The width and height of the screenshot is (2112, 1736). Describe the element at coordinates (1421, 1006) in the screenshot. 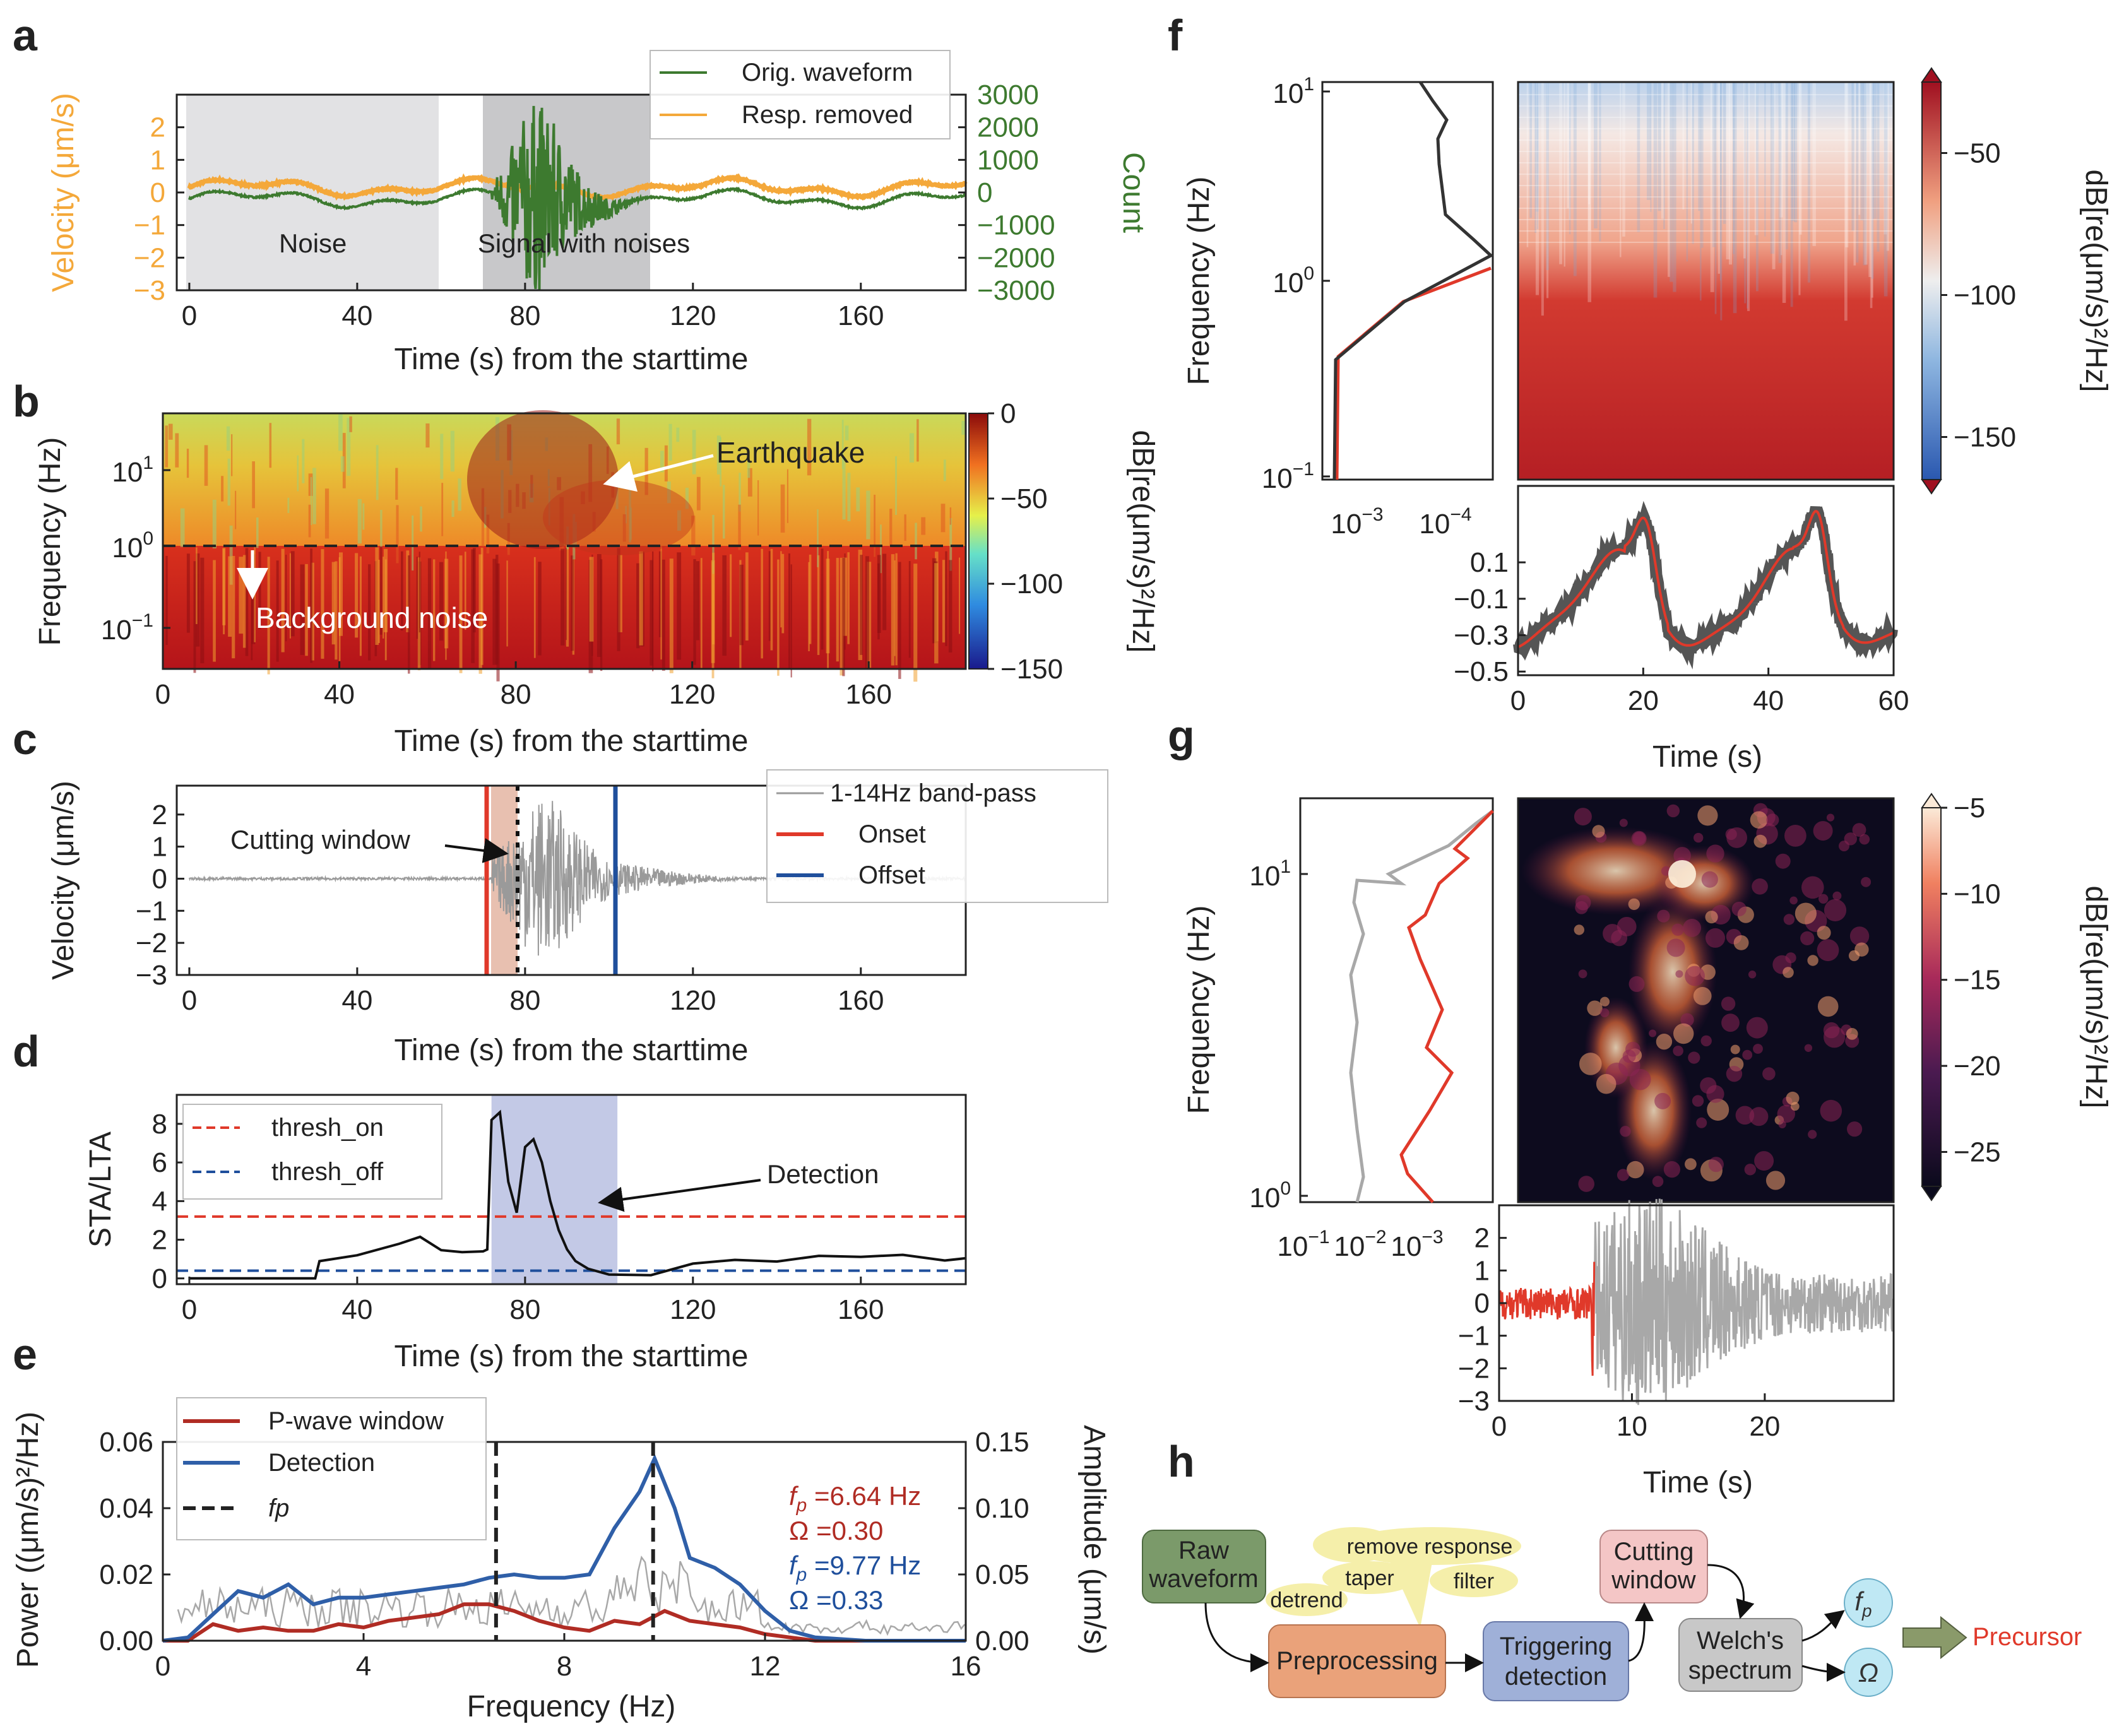

I see `g-spectrum-grey` at that location.